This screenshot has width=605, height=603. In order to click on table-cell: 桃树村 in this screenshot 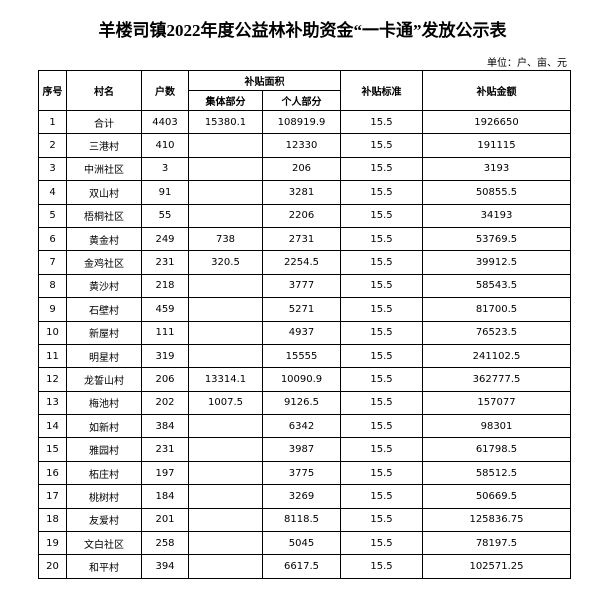, I will do `click(104, 496)`.